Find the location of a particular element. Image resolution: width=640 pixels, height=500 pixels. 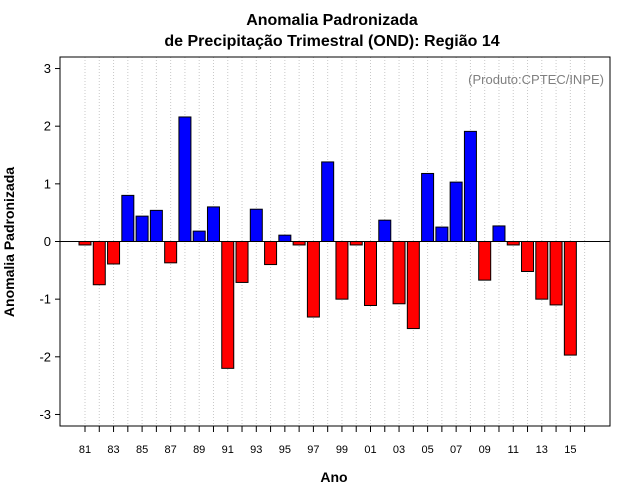

bar-1981 is located at coordinates (85, 243).